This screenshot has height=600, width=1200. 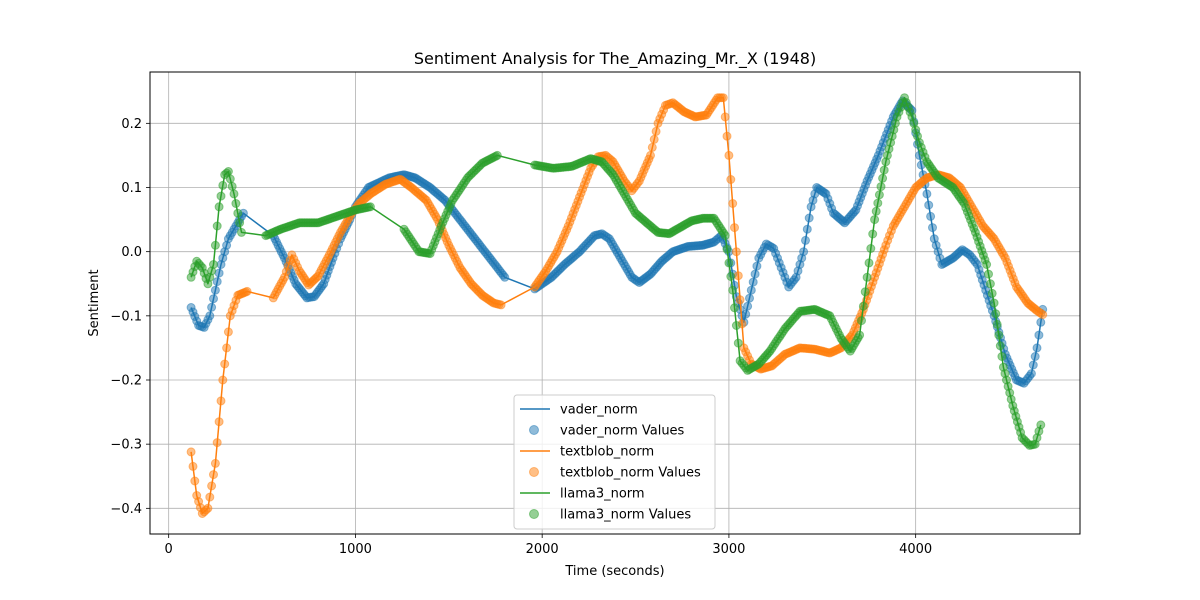 I want to click on legend-box, so click(x=614, y=462).